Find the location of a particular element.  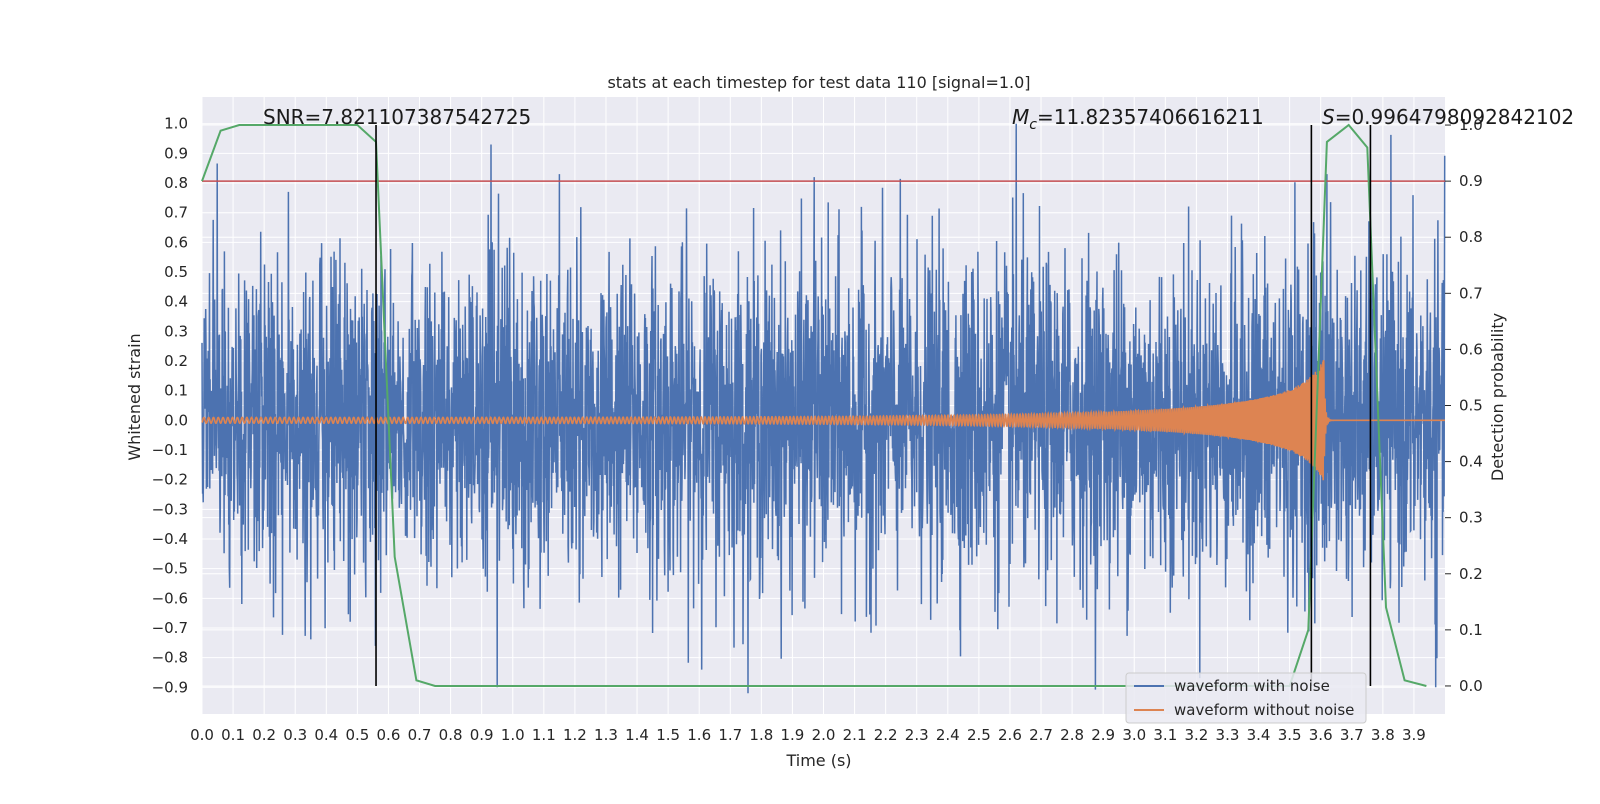

x-tick-label: 2.5 is located at coordinates (979, 735).